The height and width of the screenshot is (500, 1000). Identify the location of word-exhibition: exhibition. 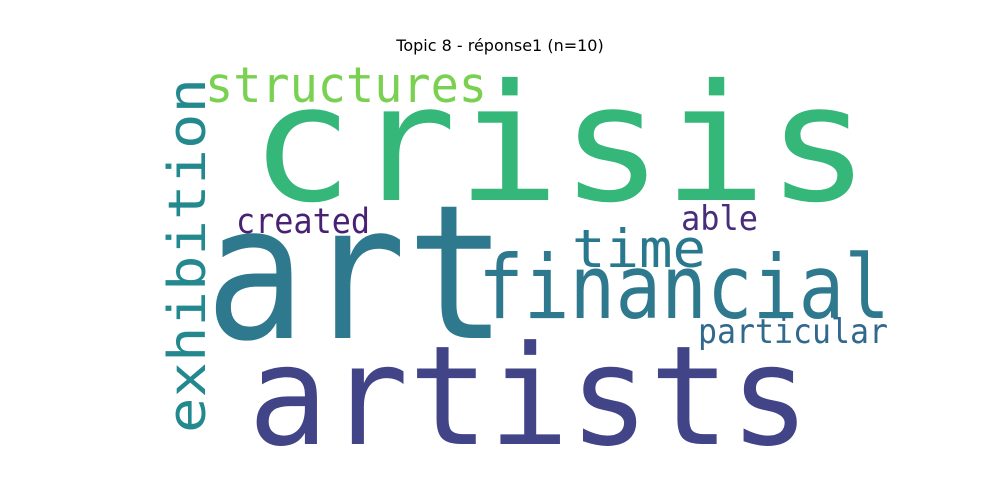
(188, 255).